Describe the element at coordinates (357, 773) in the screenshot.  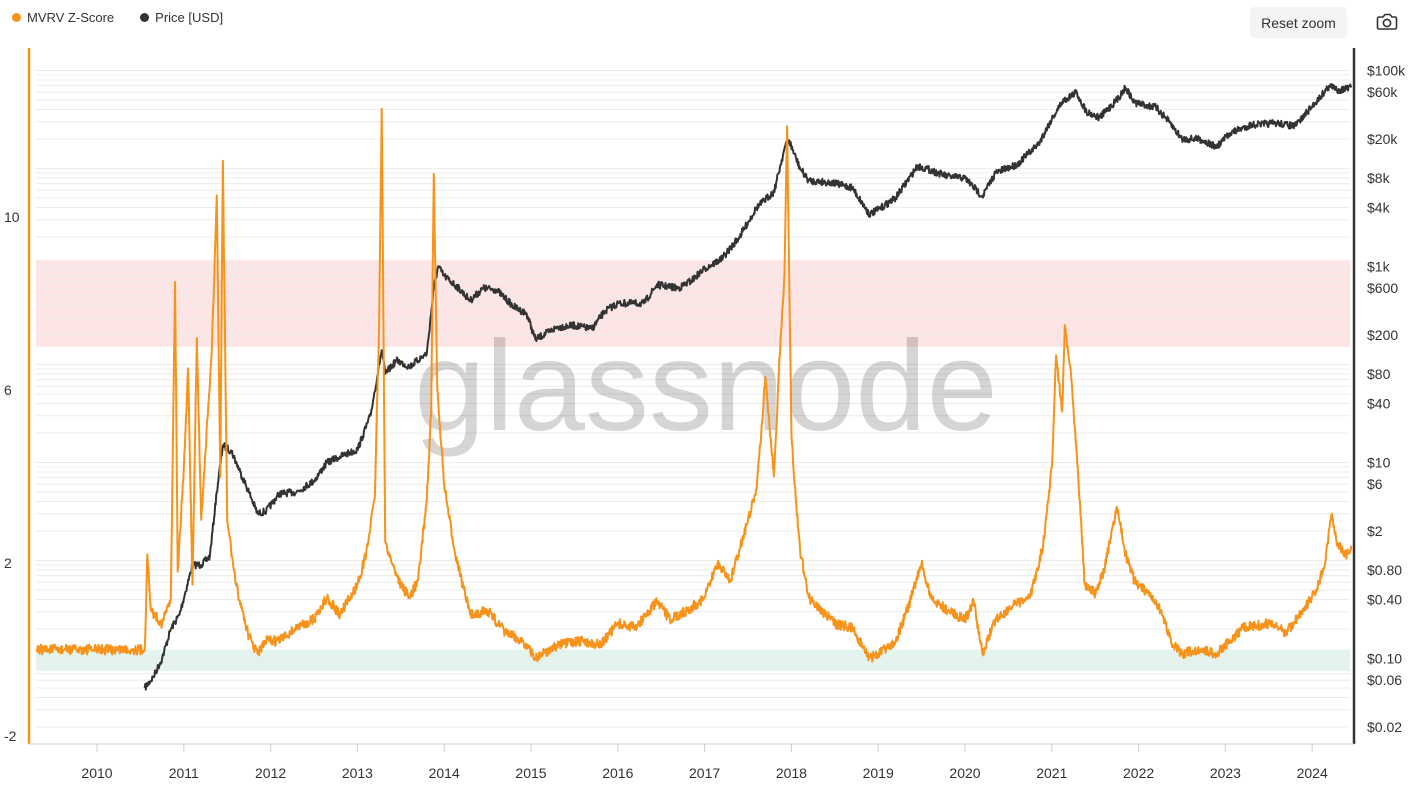
I see `x-tick-label: 2013` at that location.